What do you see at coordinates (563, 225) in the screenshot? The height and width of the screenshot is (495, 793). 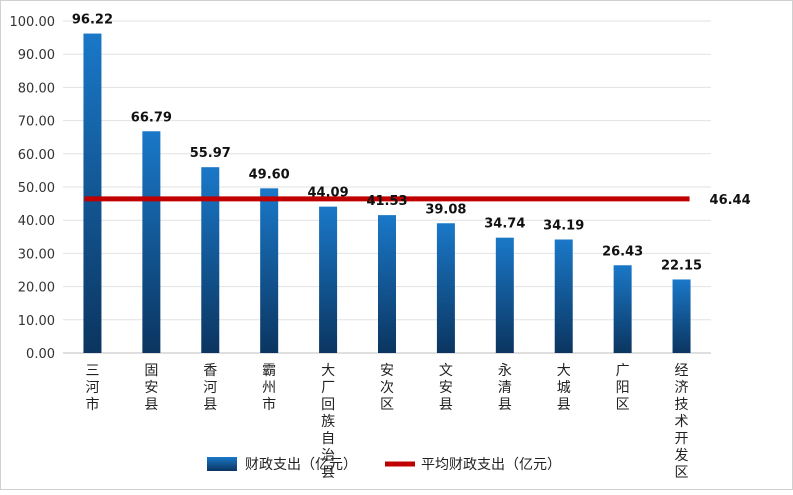 I see `bar-value-label: 34.19` at bounding box center [563, 225].